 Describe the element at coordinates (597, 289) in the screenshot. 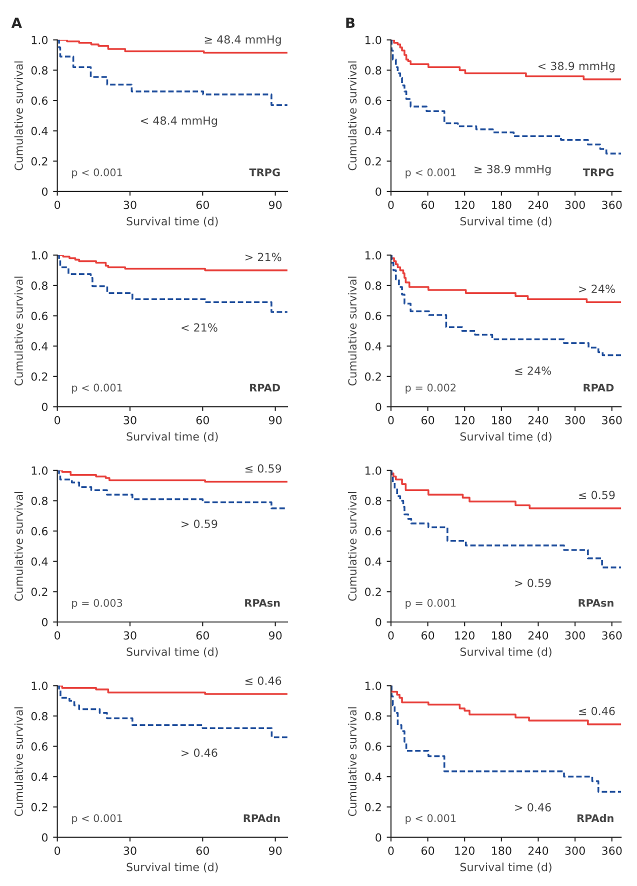

I see `series-label: > 24%` at that location.